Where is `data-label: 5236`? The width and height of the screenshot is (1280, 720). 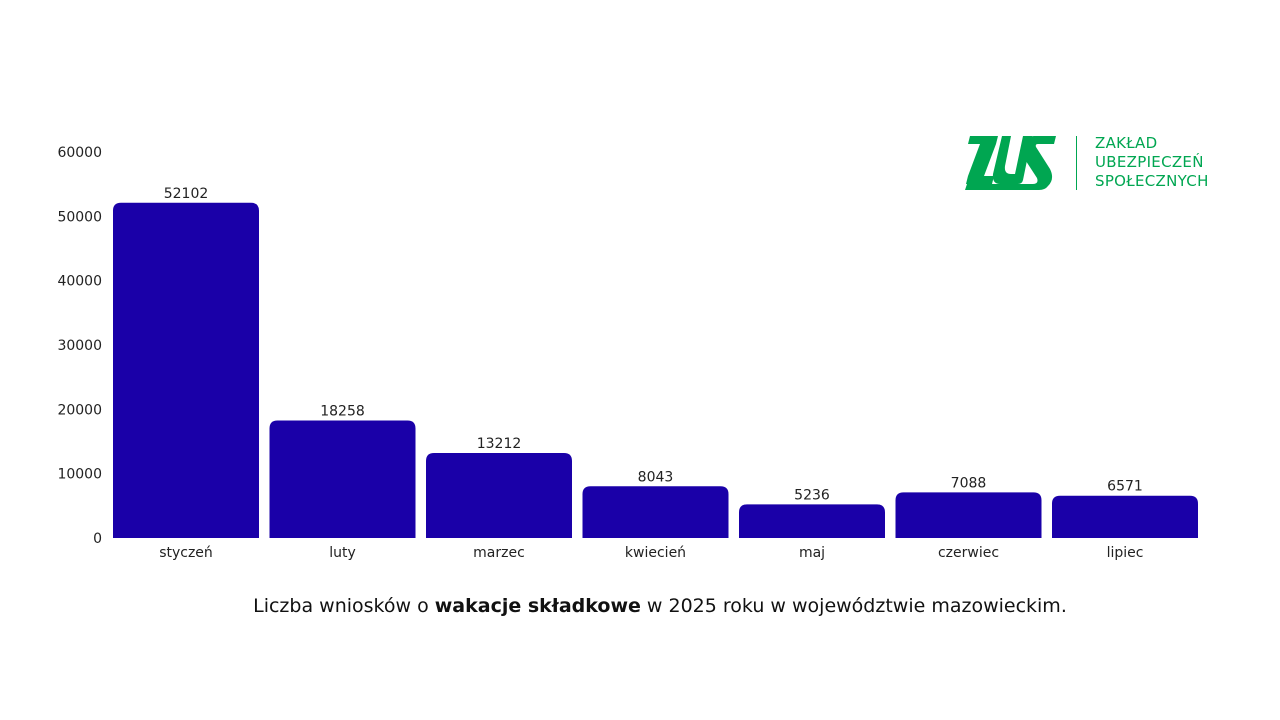
data-label: 5236 is located at coordinates (812, 495).